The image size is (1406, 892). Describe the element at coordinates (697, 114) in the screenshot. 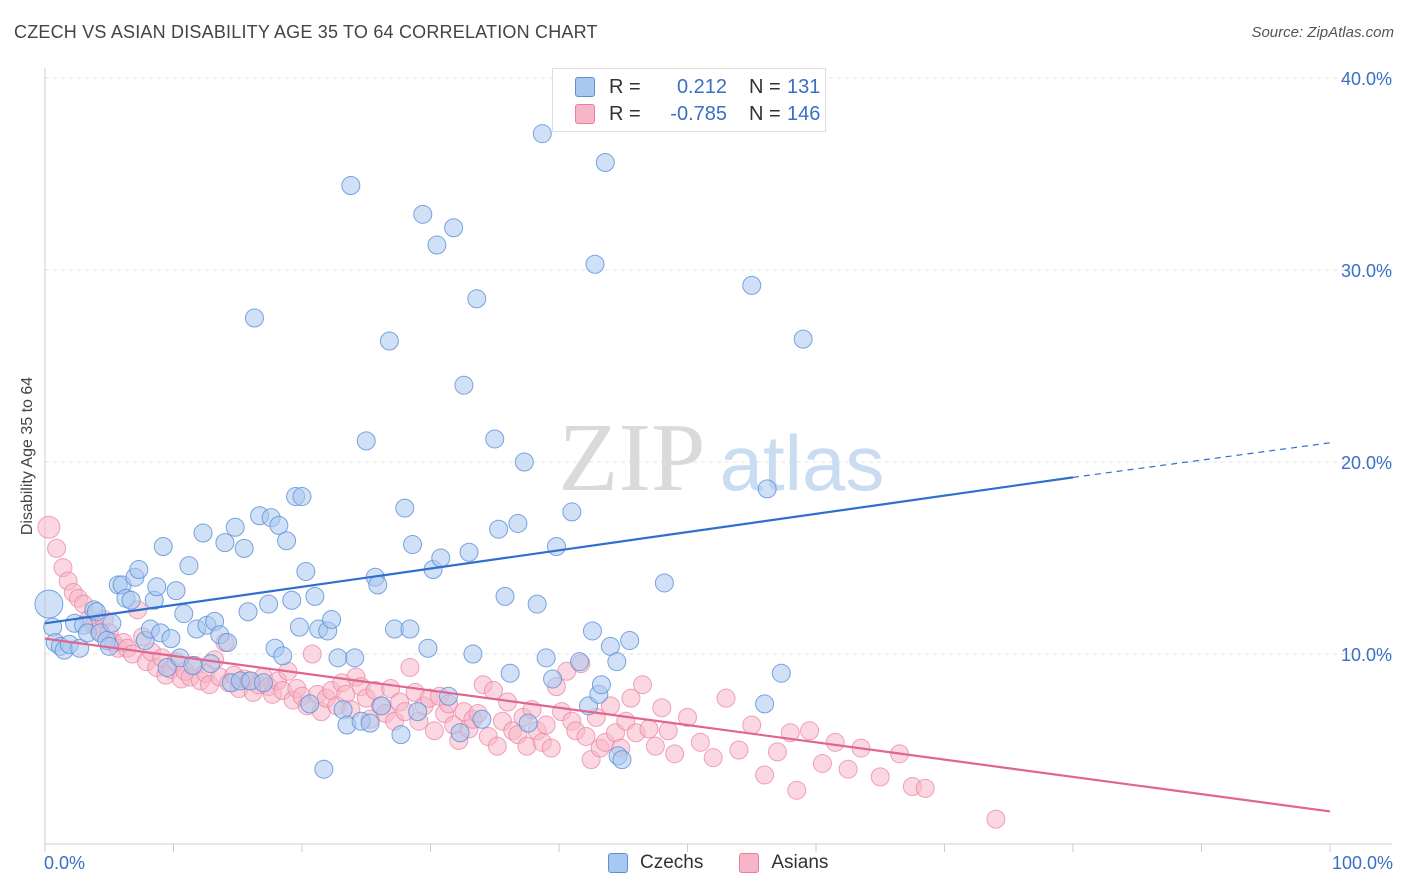

I see `legend-row-asians: R = -0.785 N = 146` at that location.